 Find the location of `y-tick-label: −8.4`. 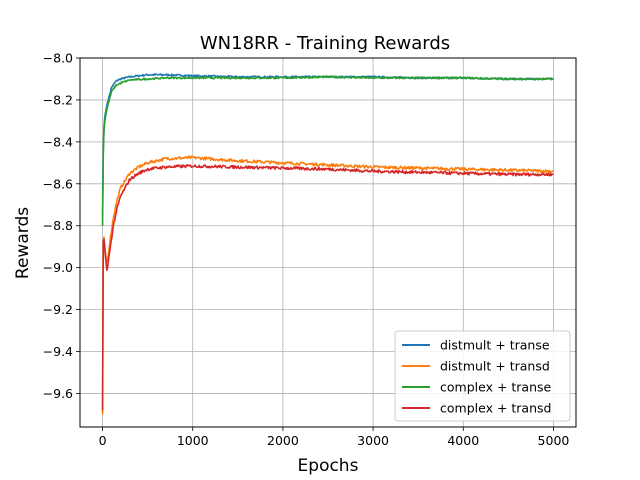

y-tick-label: −8.4 is located at coordinates (58, 141).